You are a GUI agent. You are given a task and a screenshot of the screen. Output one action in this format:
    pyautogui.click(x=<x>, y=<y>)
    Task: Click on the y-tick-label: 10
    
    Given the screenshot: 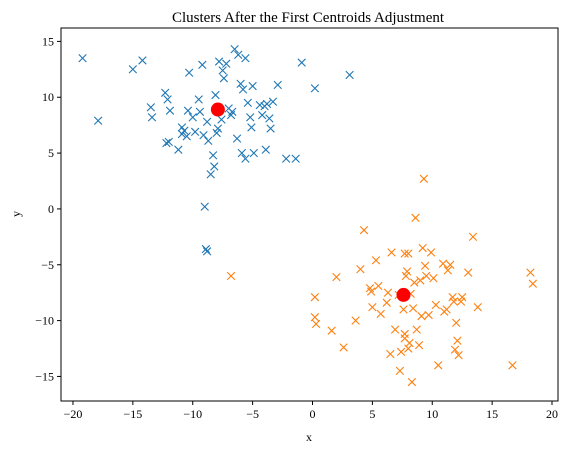 What is the action you would take?
    pyautogui.click(x=48, y=97)
    